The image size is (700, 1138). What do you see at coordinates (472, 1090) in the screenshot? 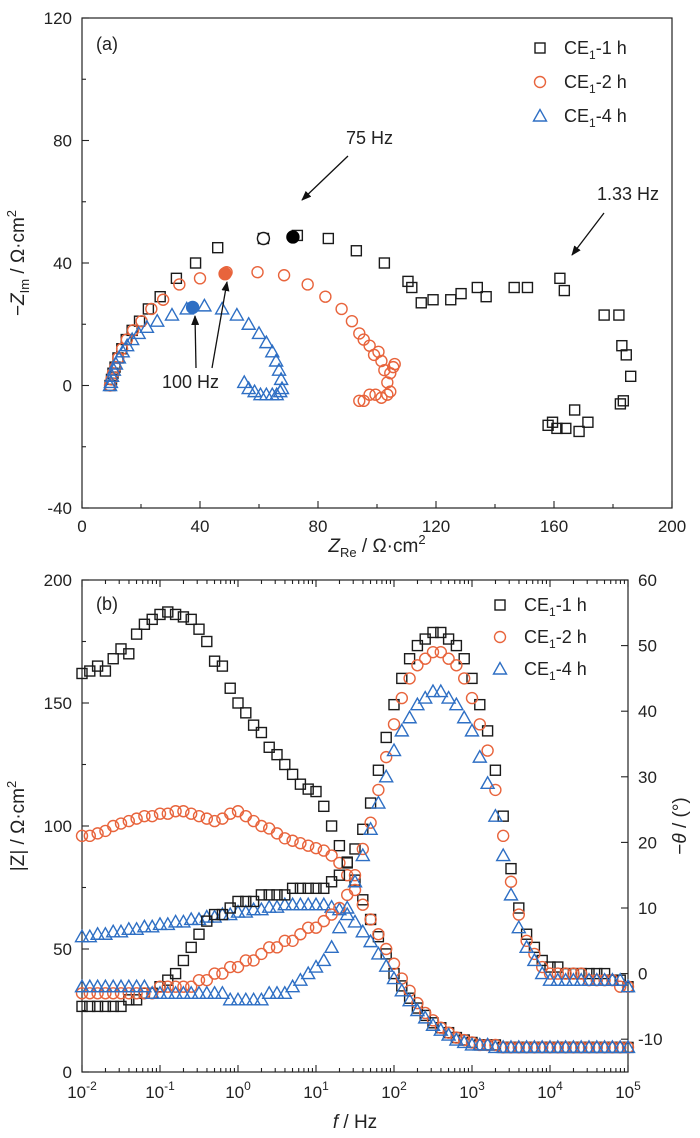
I see `x-tick-label: 10³` at bounding box center [472, 1090].